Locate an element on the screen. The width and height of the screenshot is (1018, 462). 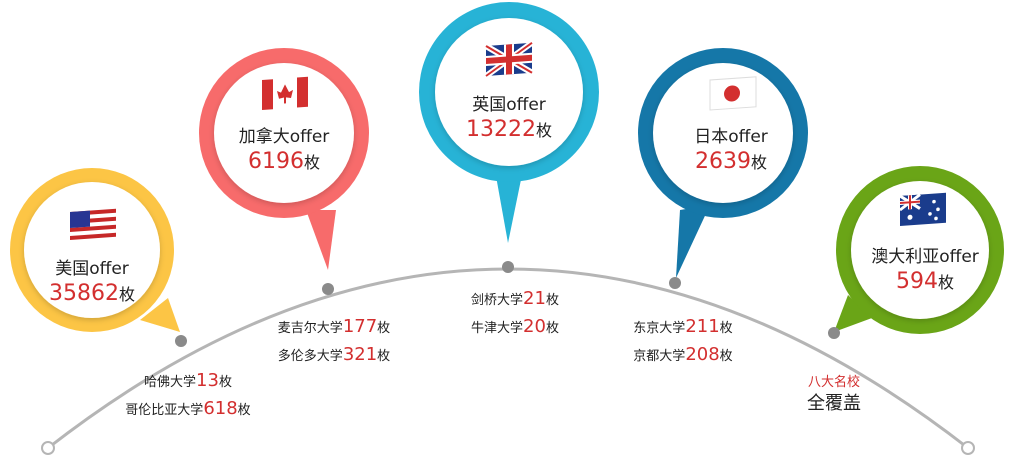
school-count: 618 is located at coordinates (220, 408).